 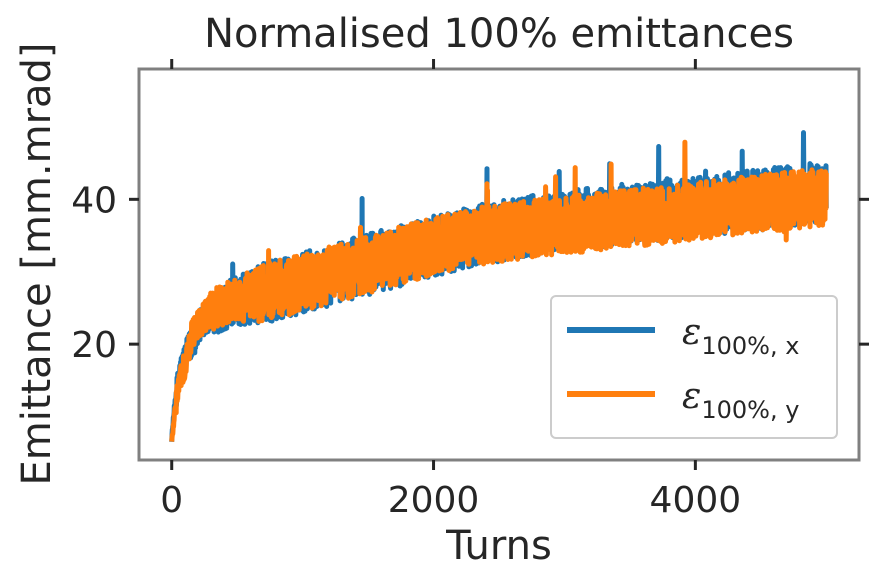 I want to click on x-axis-label: Turns, so click(x=499, y=546).